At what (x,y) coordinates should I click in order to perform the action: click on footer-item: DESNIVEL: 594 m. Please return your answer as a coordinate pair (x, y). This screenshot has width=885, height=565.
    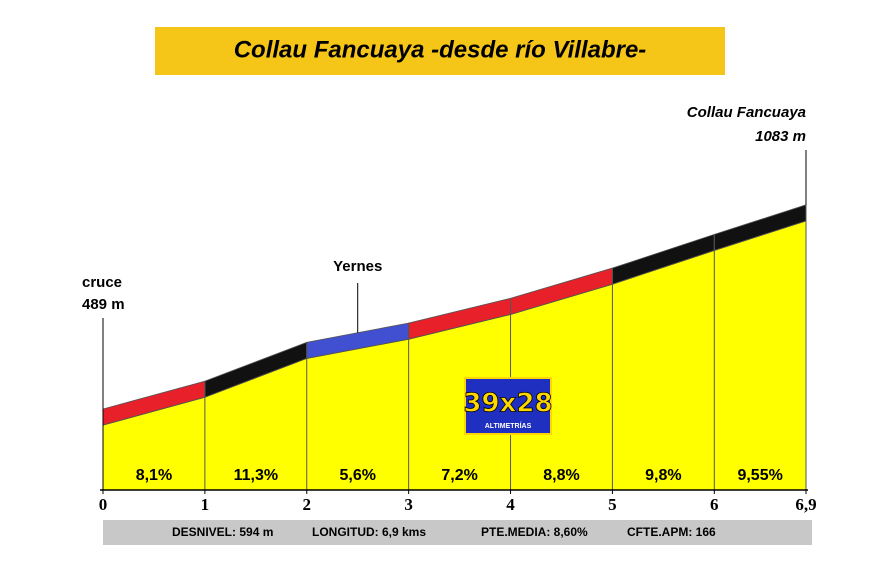
    Looking at the image, I should click on (222, 532).